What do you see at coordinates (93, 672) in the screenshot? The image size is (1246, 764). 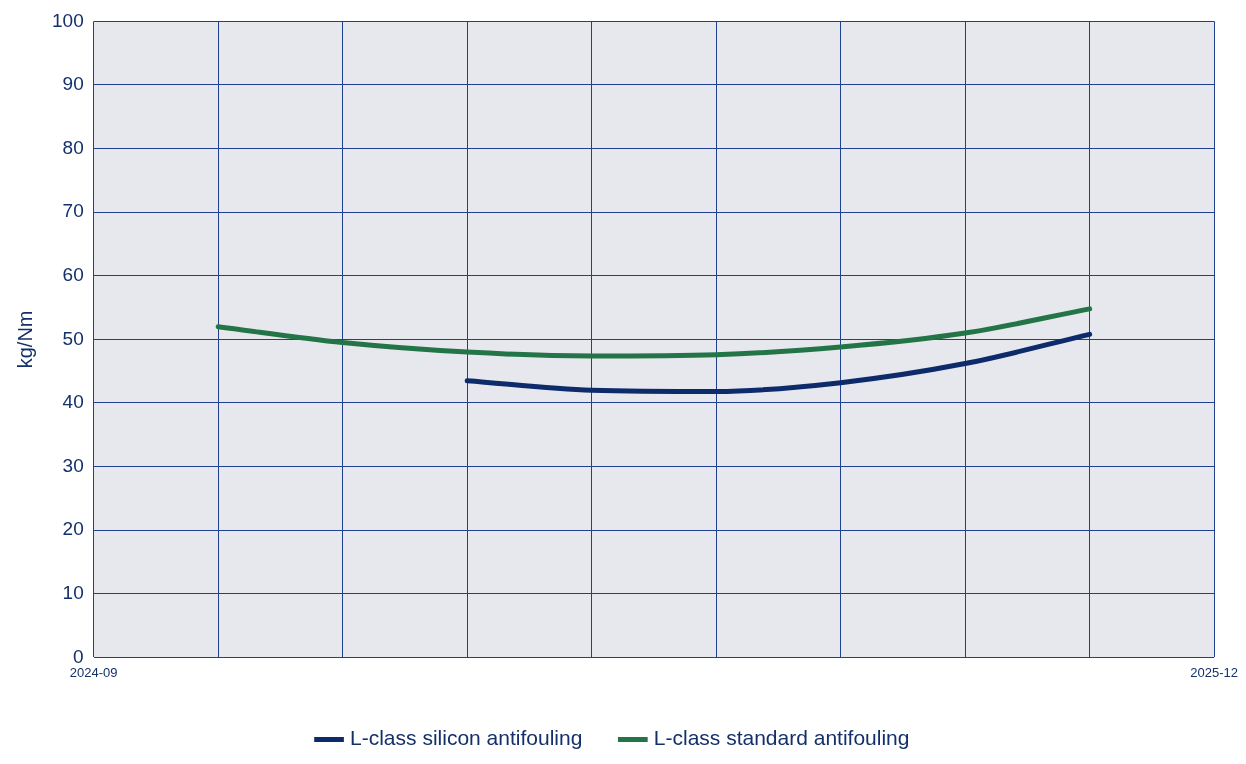 I see `x-tick-label: 2024-09` at bounding box center [93, 672].